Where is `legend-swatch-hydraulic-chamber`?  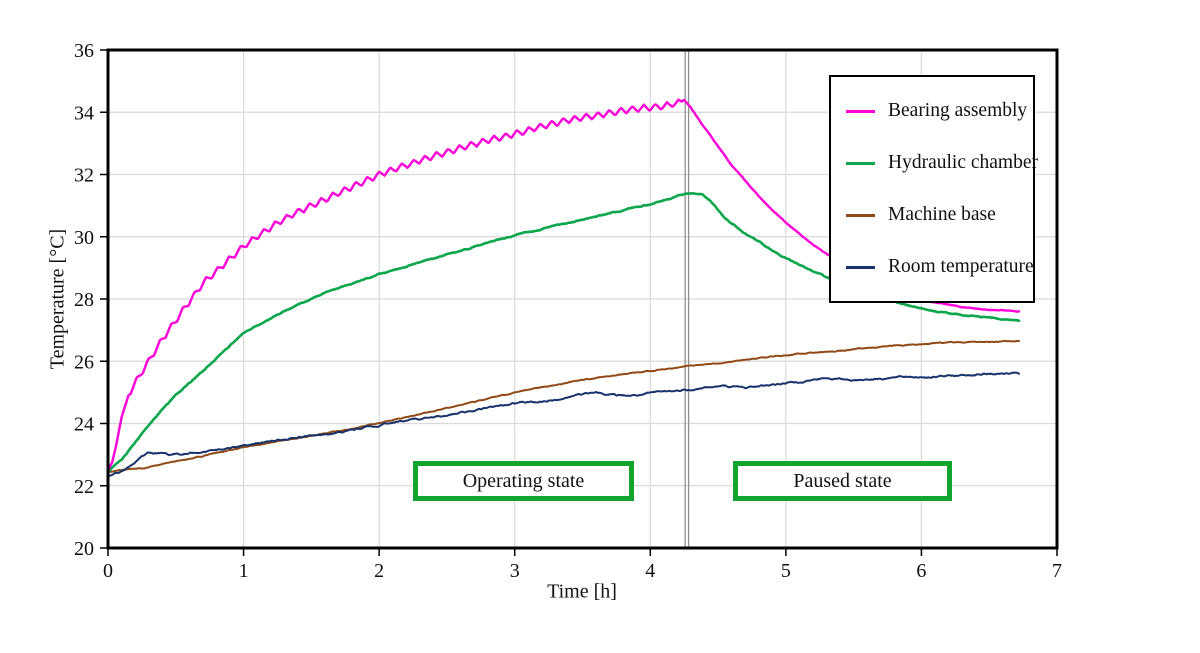 legend-swatch-hydraulic-chamber is located at coordinates (860, 163).